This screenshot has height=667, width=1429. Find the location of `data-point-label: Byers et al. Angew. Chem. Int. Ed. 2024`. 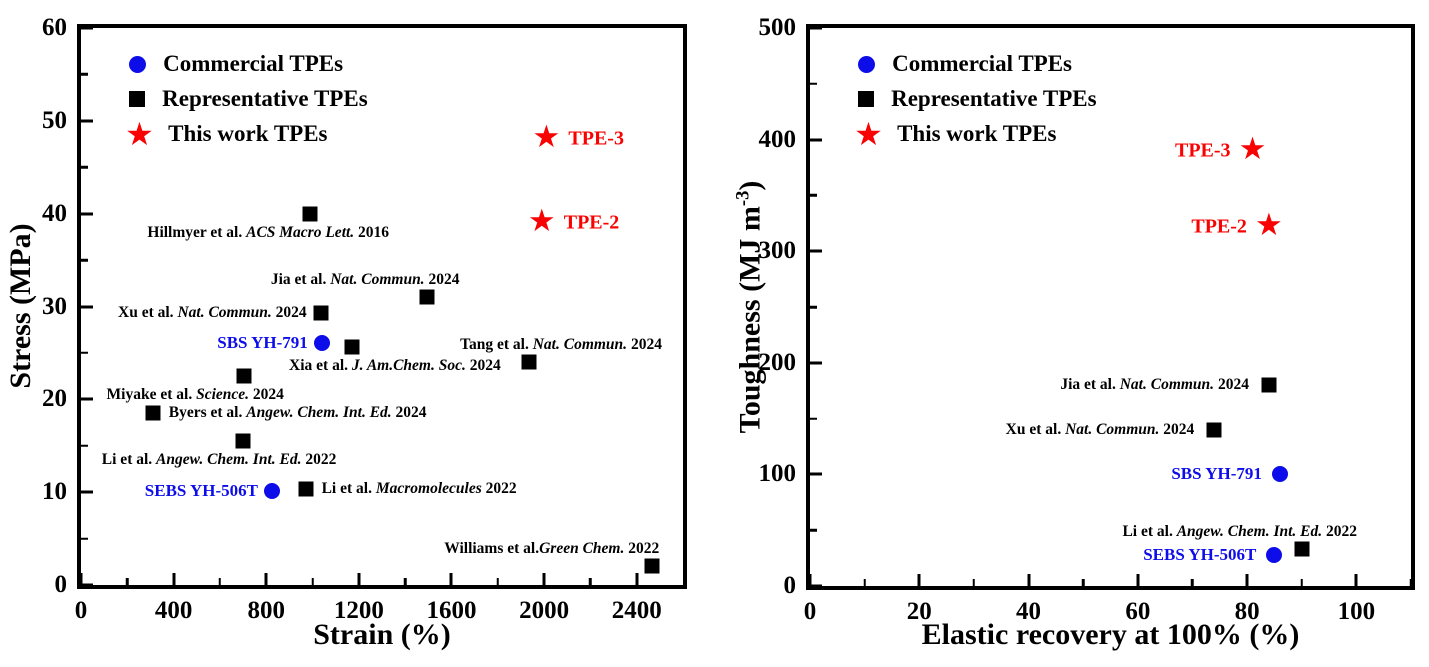

data-point-label: Byers et al. Angew. Chem. Int. Ed. 2024 is located at coordinates (297, 413).